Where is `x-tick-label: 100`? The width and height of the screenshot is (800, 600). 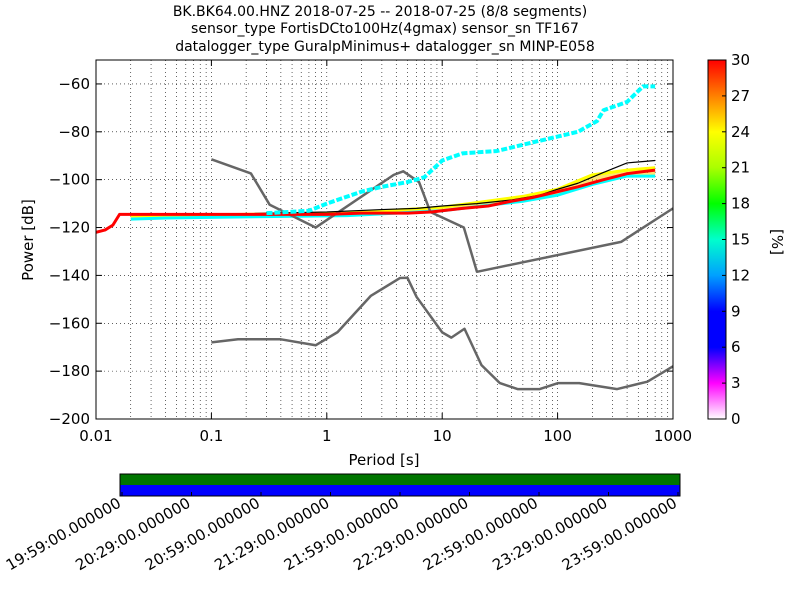 x-tick-label: 100 is located at coordinates (557, 436).